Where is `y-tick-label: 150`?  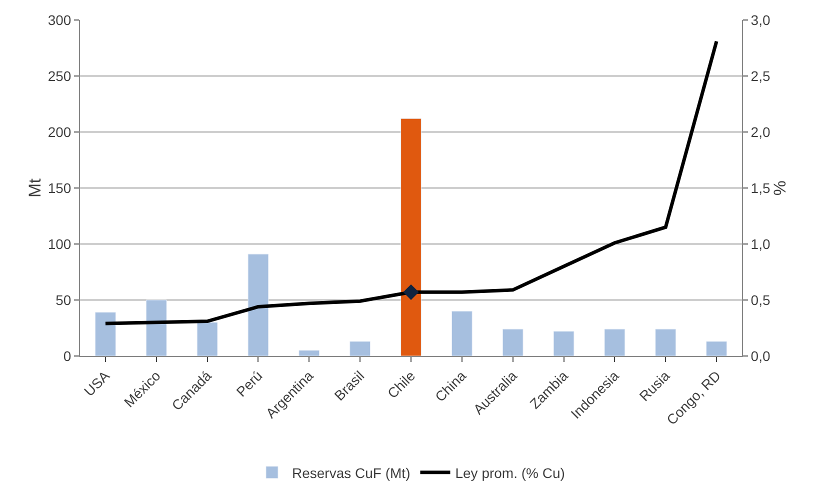 y-tick-label: 150 is located at coordinates (60, 188).